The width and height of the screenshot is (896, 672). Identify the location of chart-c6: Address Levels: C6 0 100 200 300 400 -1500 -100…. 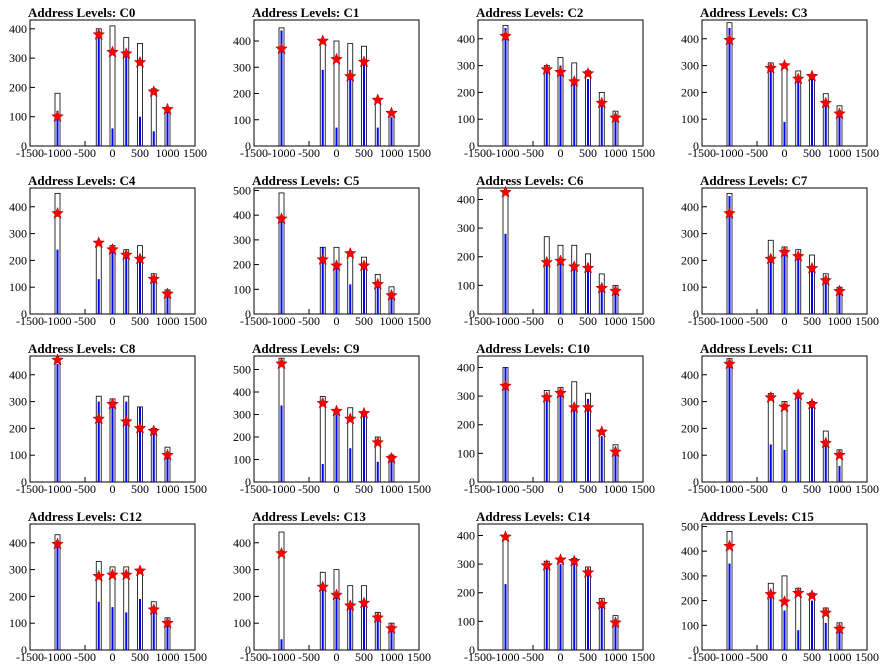
(556, 250).